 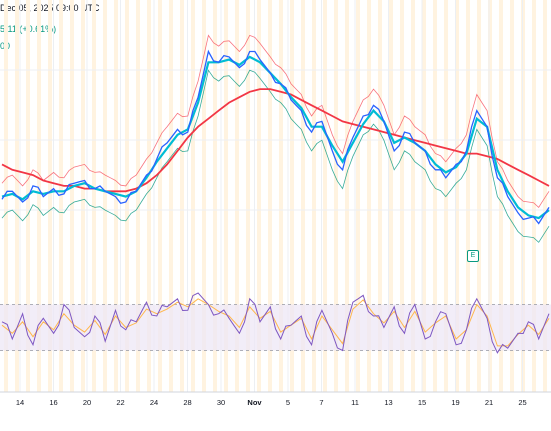 What do you see at coordinates (187, 402) in the screenshot?
I see `x-tick-label: 28` at bounding box center [187, 402].